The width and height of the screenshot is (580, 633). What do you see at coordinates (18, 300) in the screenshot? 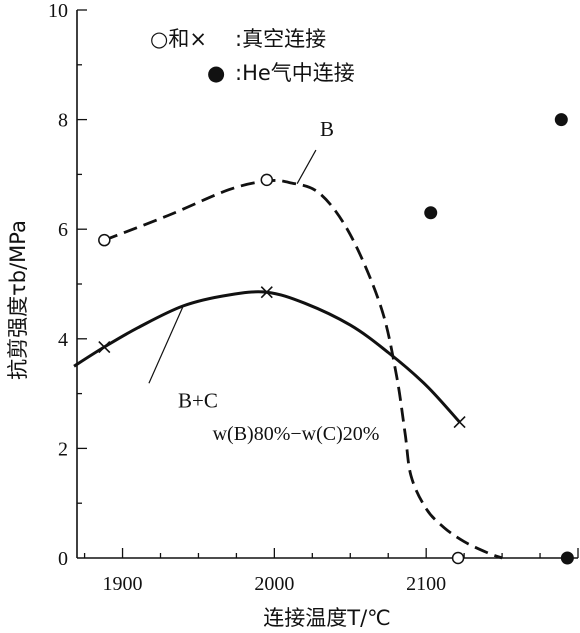
I see `y-axis-title: 抗剪强度τb/MPa` at bounding box center [18, 300].